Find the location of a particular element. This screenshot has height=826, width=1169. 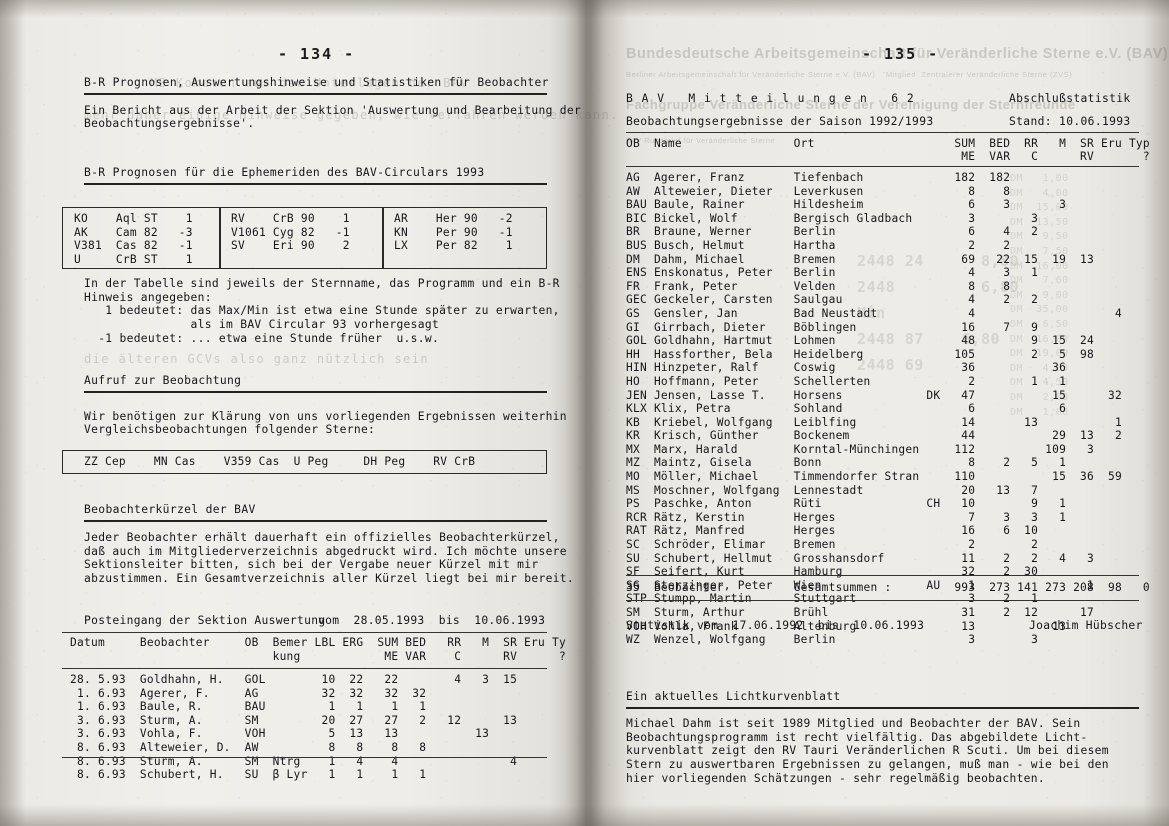

posteingang-caption-range: vom 28.05.1993 bis 10.06.1993 is located at coordinates (432, 620).